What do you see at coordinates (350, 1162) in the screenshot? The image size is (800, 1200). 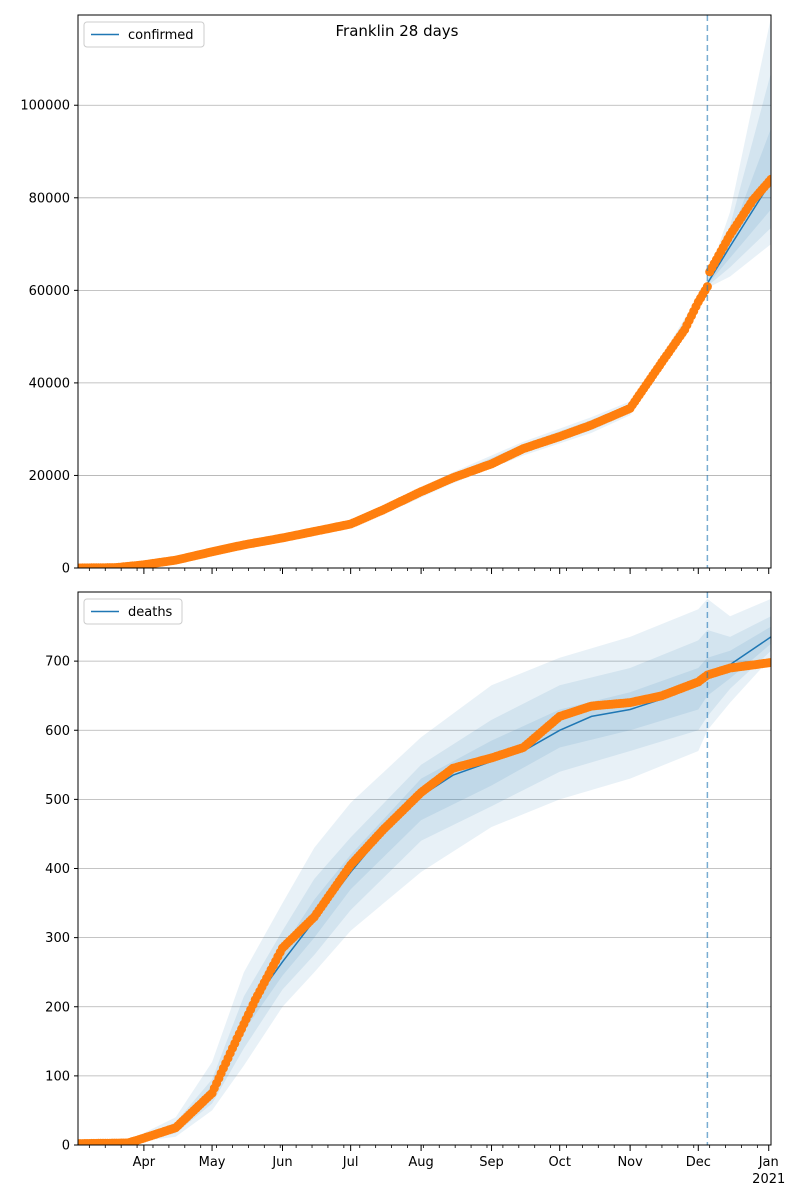 I see `x-tick-label: Jul` at bounding box center [350, 1162].